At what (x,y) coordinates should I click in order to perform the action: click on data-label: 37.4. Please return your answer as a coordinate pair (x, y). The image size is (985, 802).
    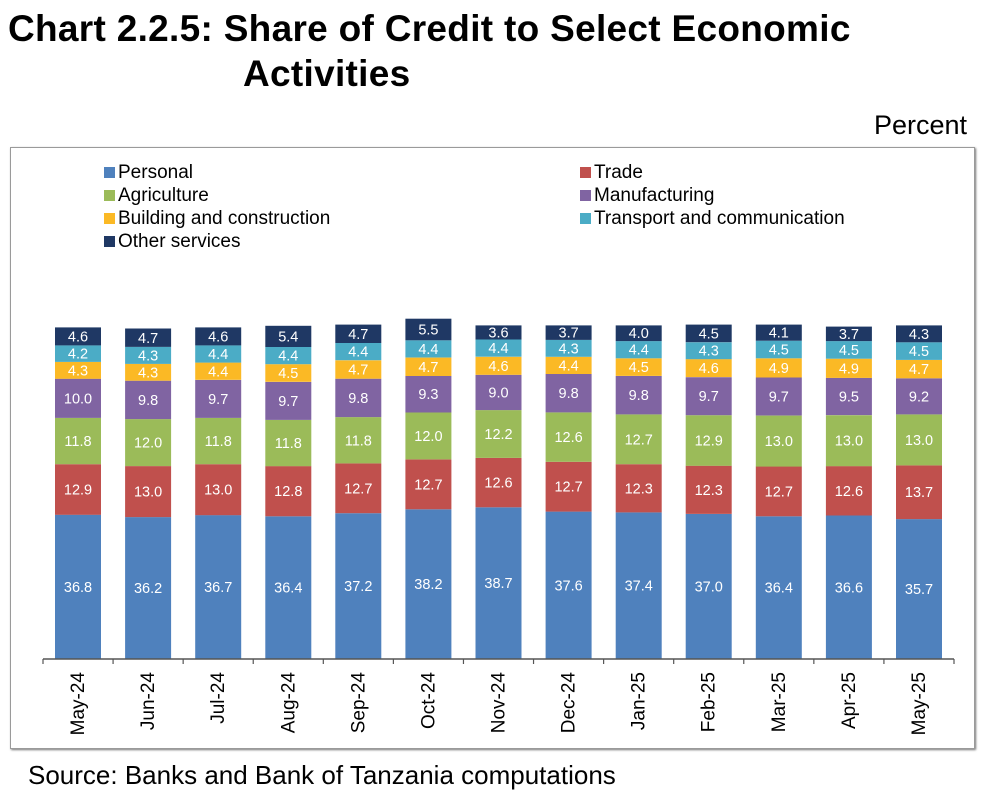
    Looking at the image, I should click on (639, 587).